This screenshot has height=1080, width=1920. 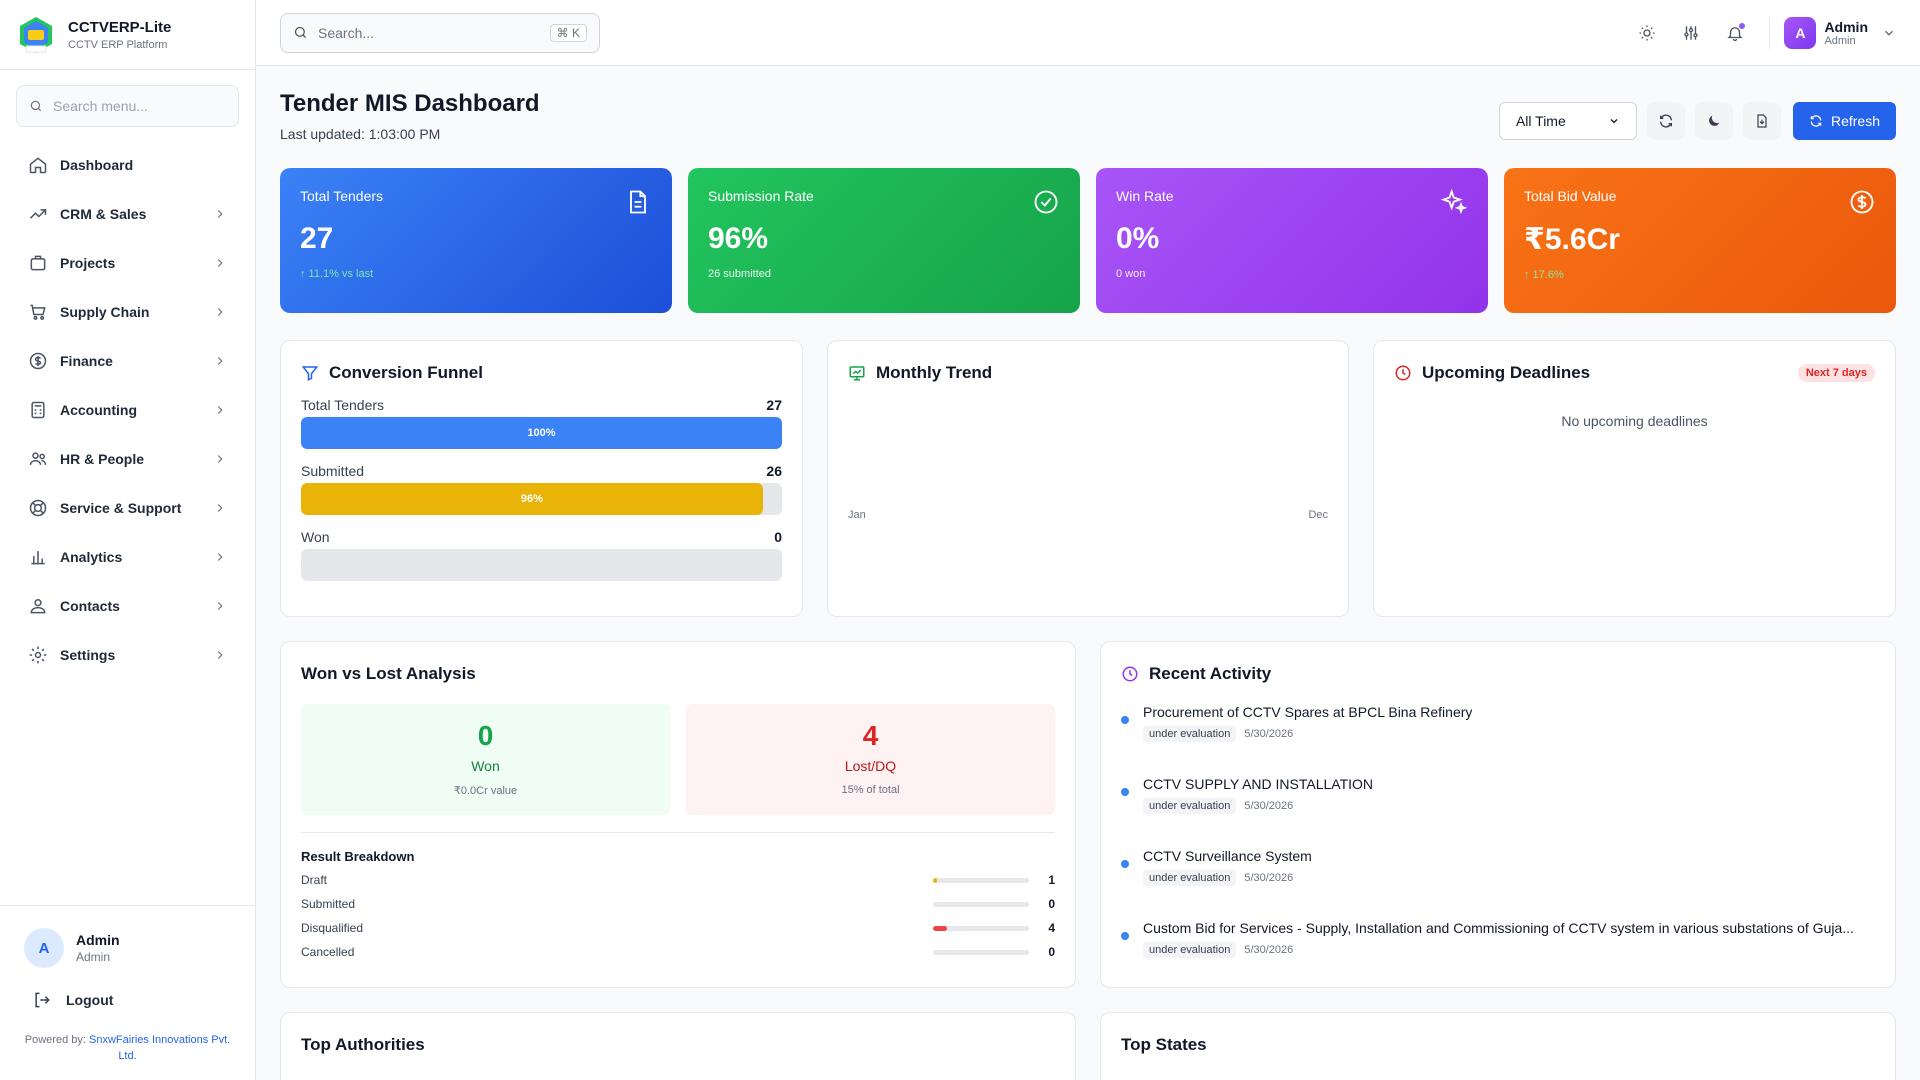 I want to click on funnel-row: Total Tenders 27 100%, so click(x=541, y=423).